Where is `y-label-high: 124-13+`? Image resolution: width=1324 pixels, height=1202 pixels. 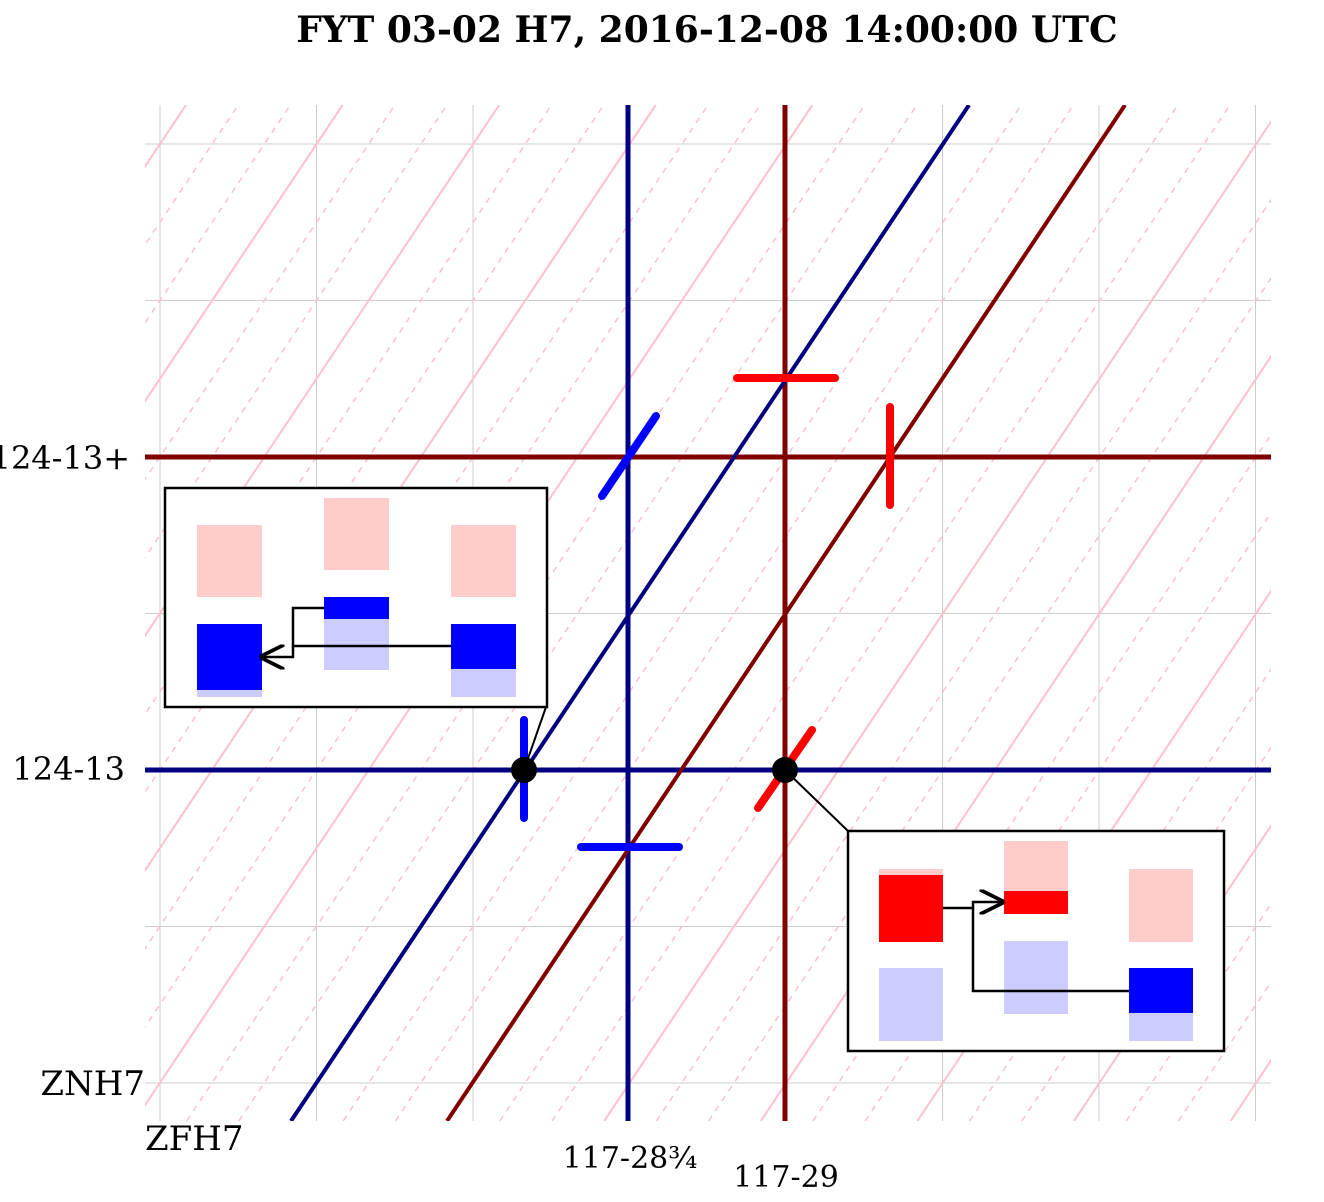 y-label-high: 124-13+ is located at coordinates (65, 458).